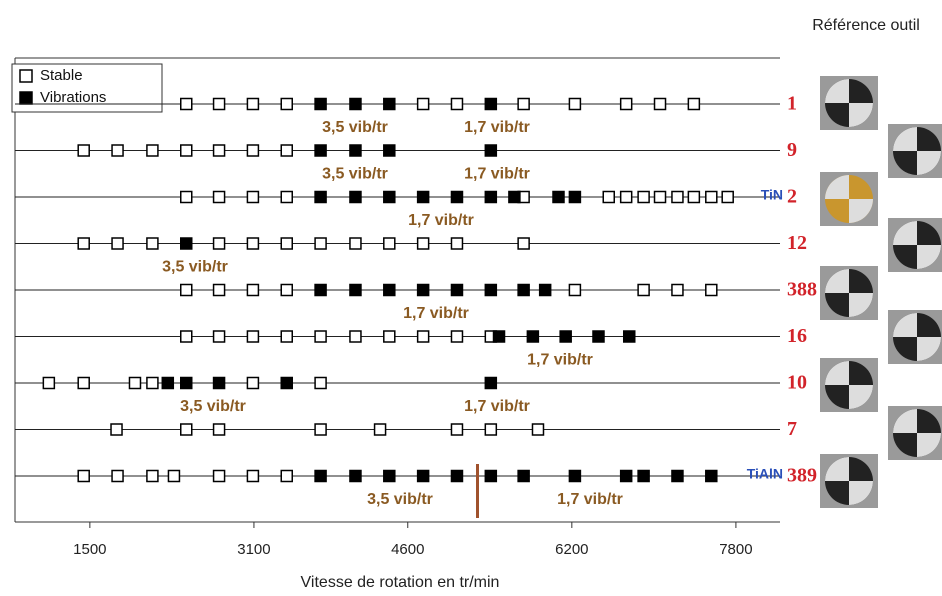 The image size is (942, 596). What do you see at coordinates (802, 476) in the screenshot?
I see `row-label: 389` at bounding box center [802, 476].